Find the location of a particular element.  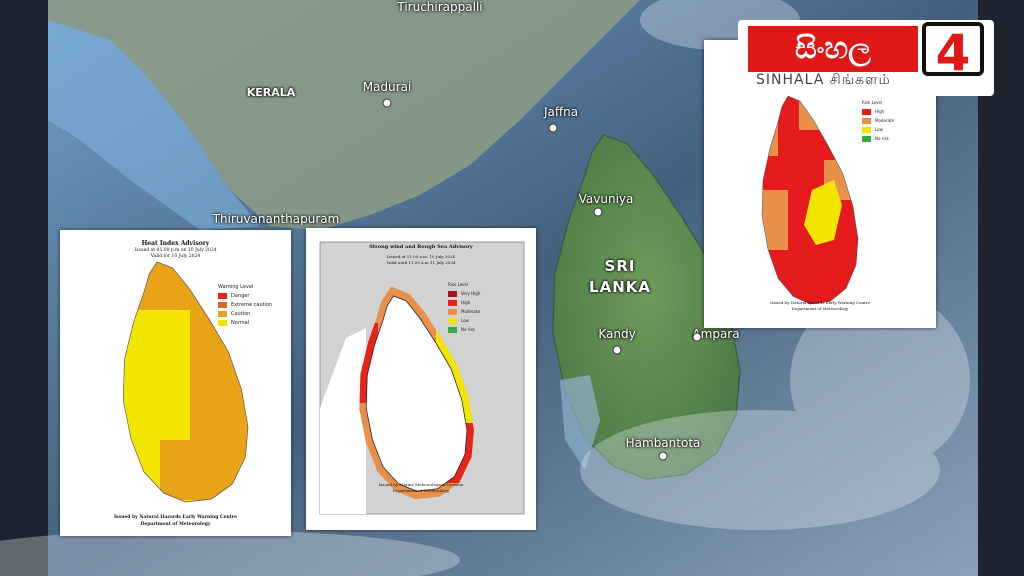

sea-map is located at coordinates (422, 378).